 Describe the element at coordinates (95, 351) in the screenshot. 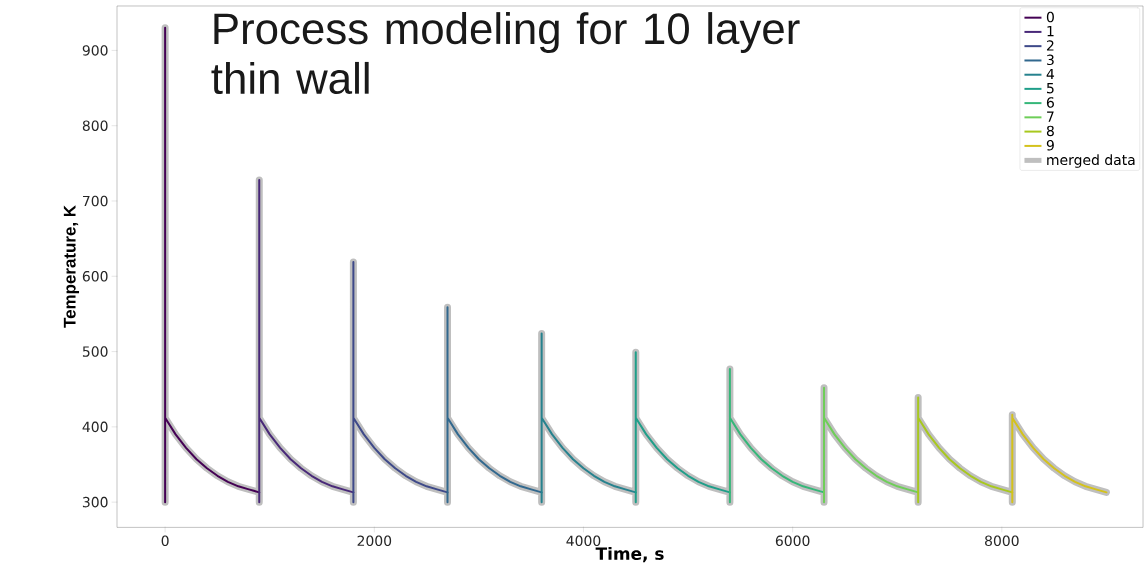

I see `y-tick-label: 500` at that location.